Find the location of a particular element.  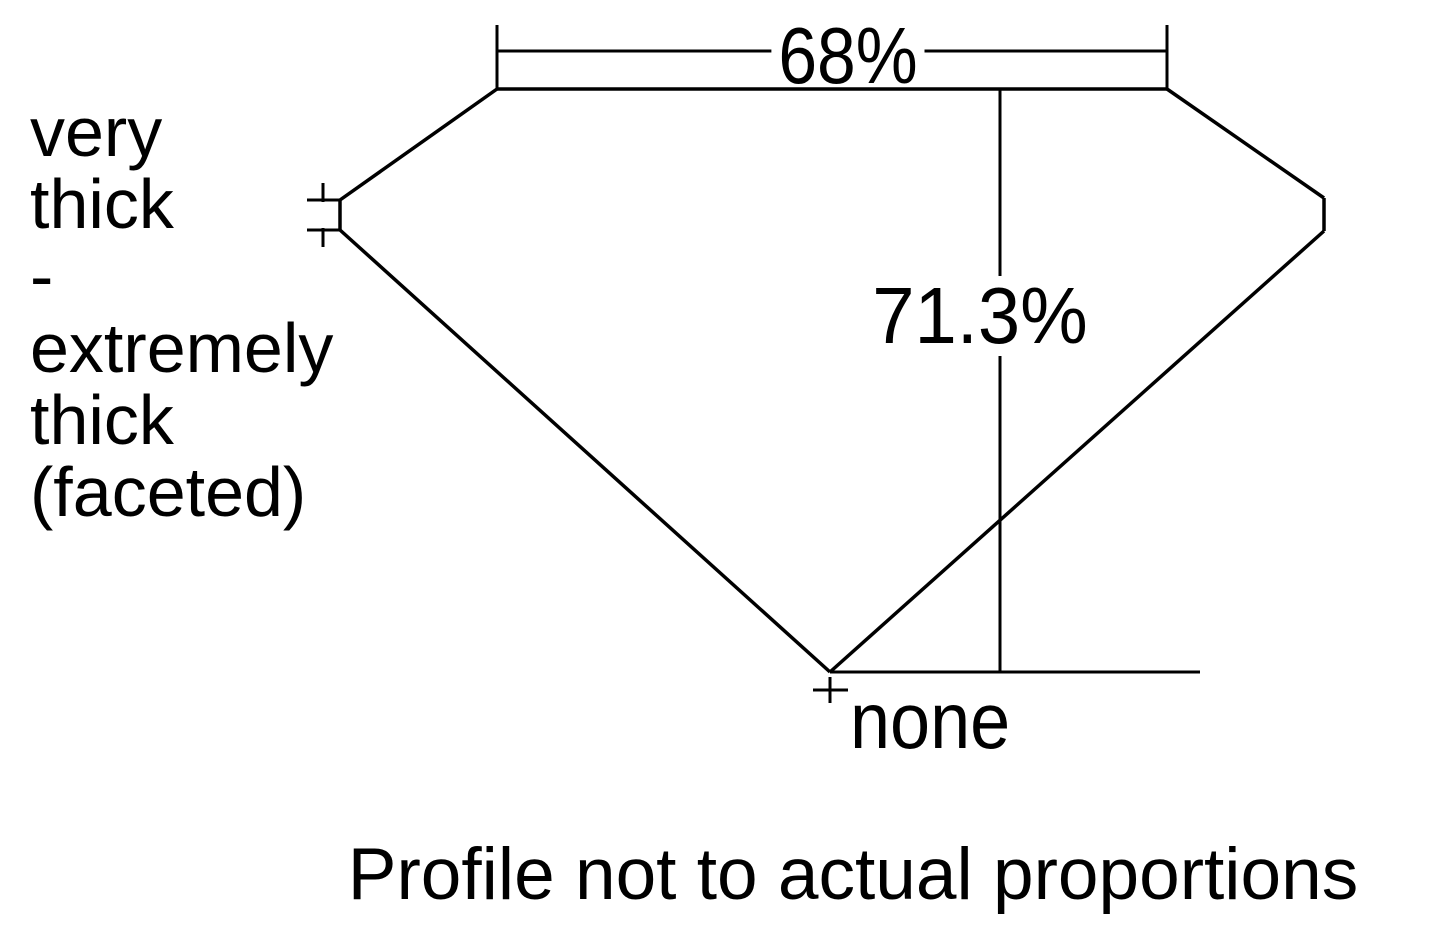

crown-right-line is located at coordinates (1245, 143).